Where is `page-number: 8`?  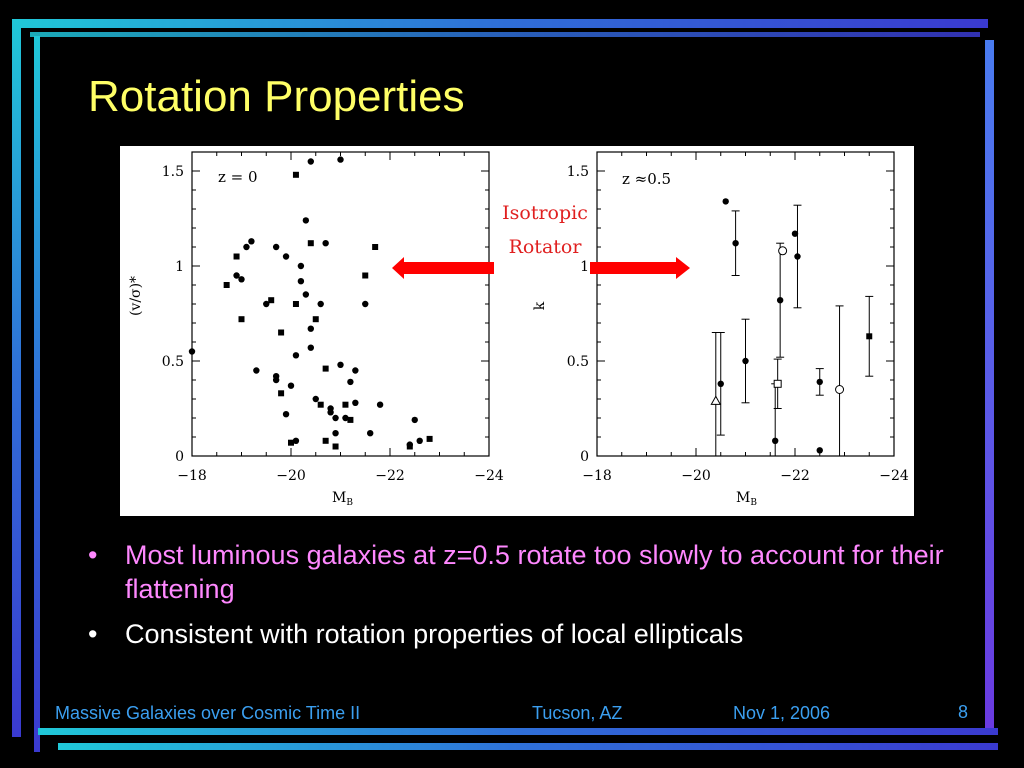
page-number: 8 is located at coordinates (963, 712).